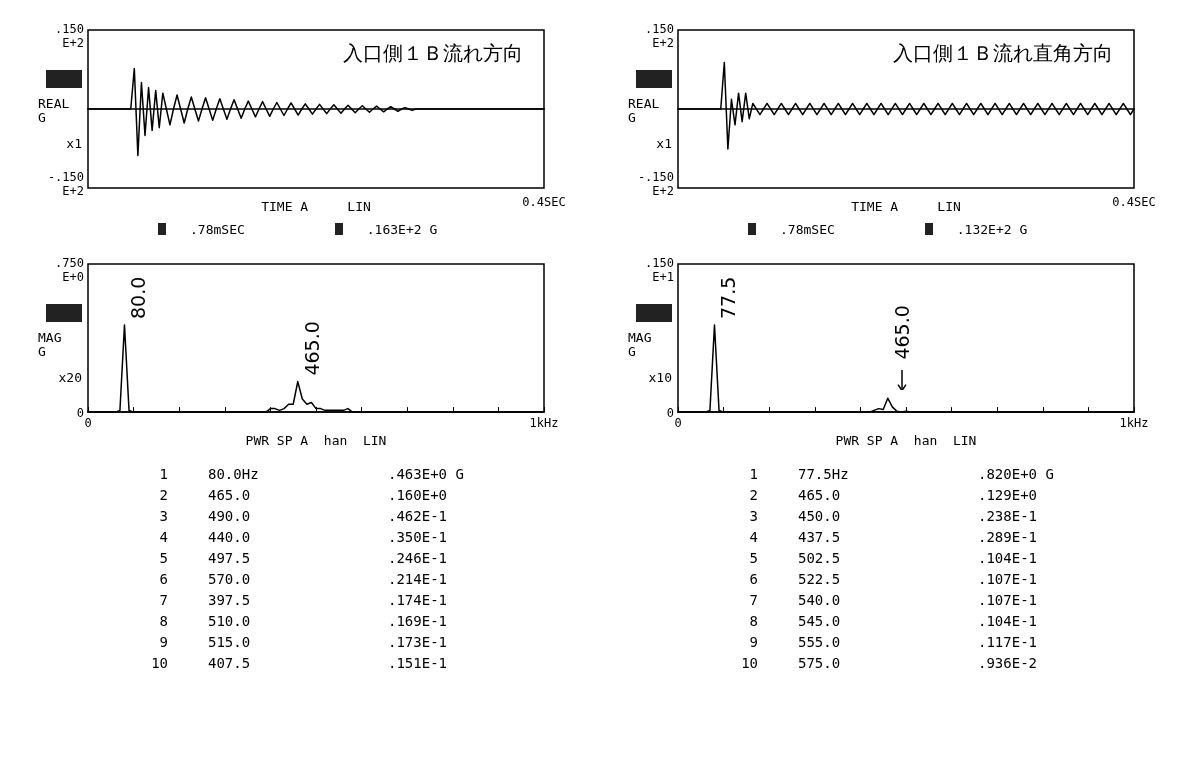 Image resolution: width=1196 pixels, height=760 pixels. Describe the element at coordinates (303, 558) in the screenshot. I see `text: 5 497.5 .246E-1` at that location.